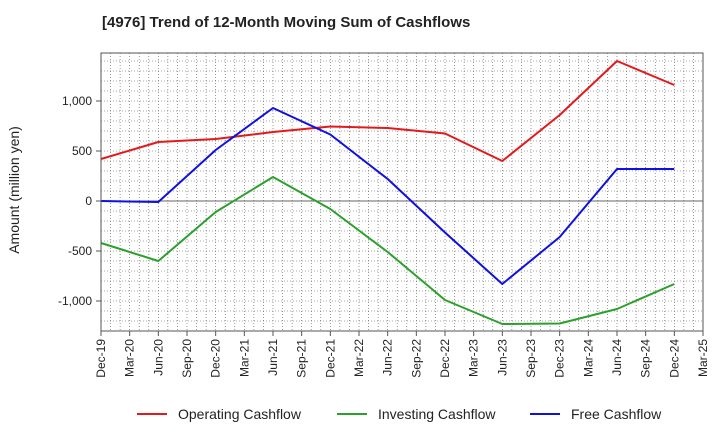 This screenshot has width=720, height=440. I want to click on x-tick-label: Dec-22, so click(445, 358).